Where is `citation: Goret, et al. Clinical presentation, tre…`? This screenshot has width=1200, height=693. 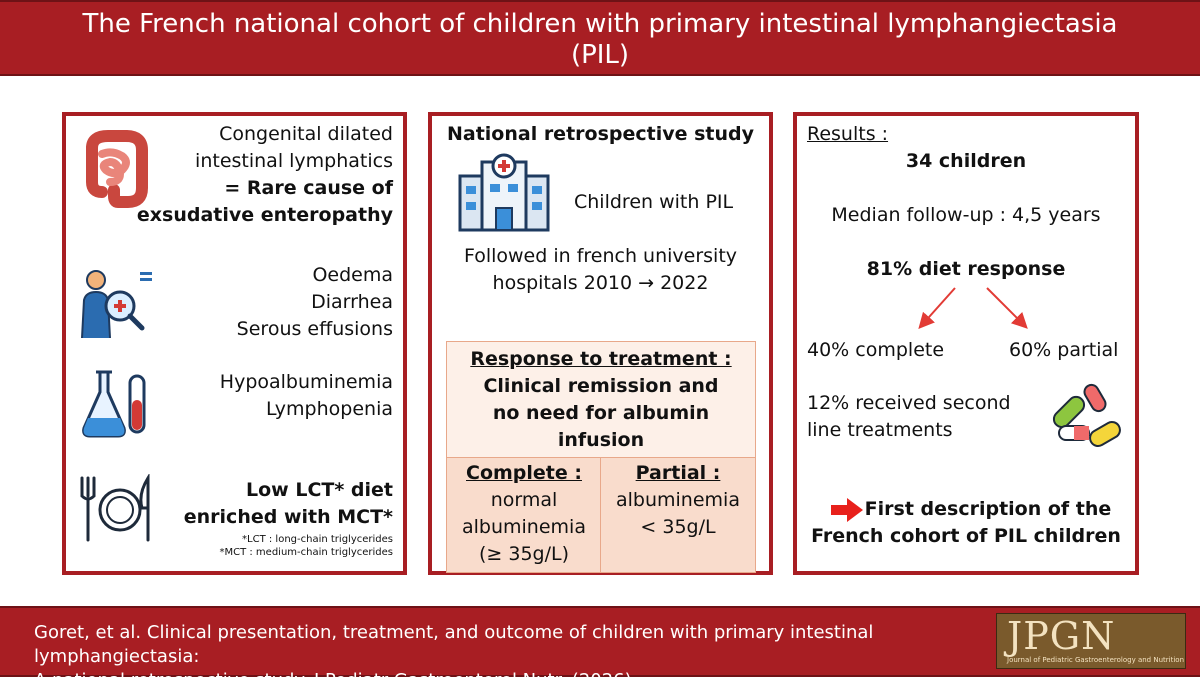 citation: Goret, et al. Clinical presentation, tre… is located at coordinates (454, 656).